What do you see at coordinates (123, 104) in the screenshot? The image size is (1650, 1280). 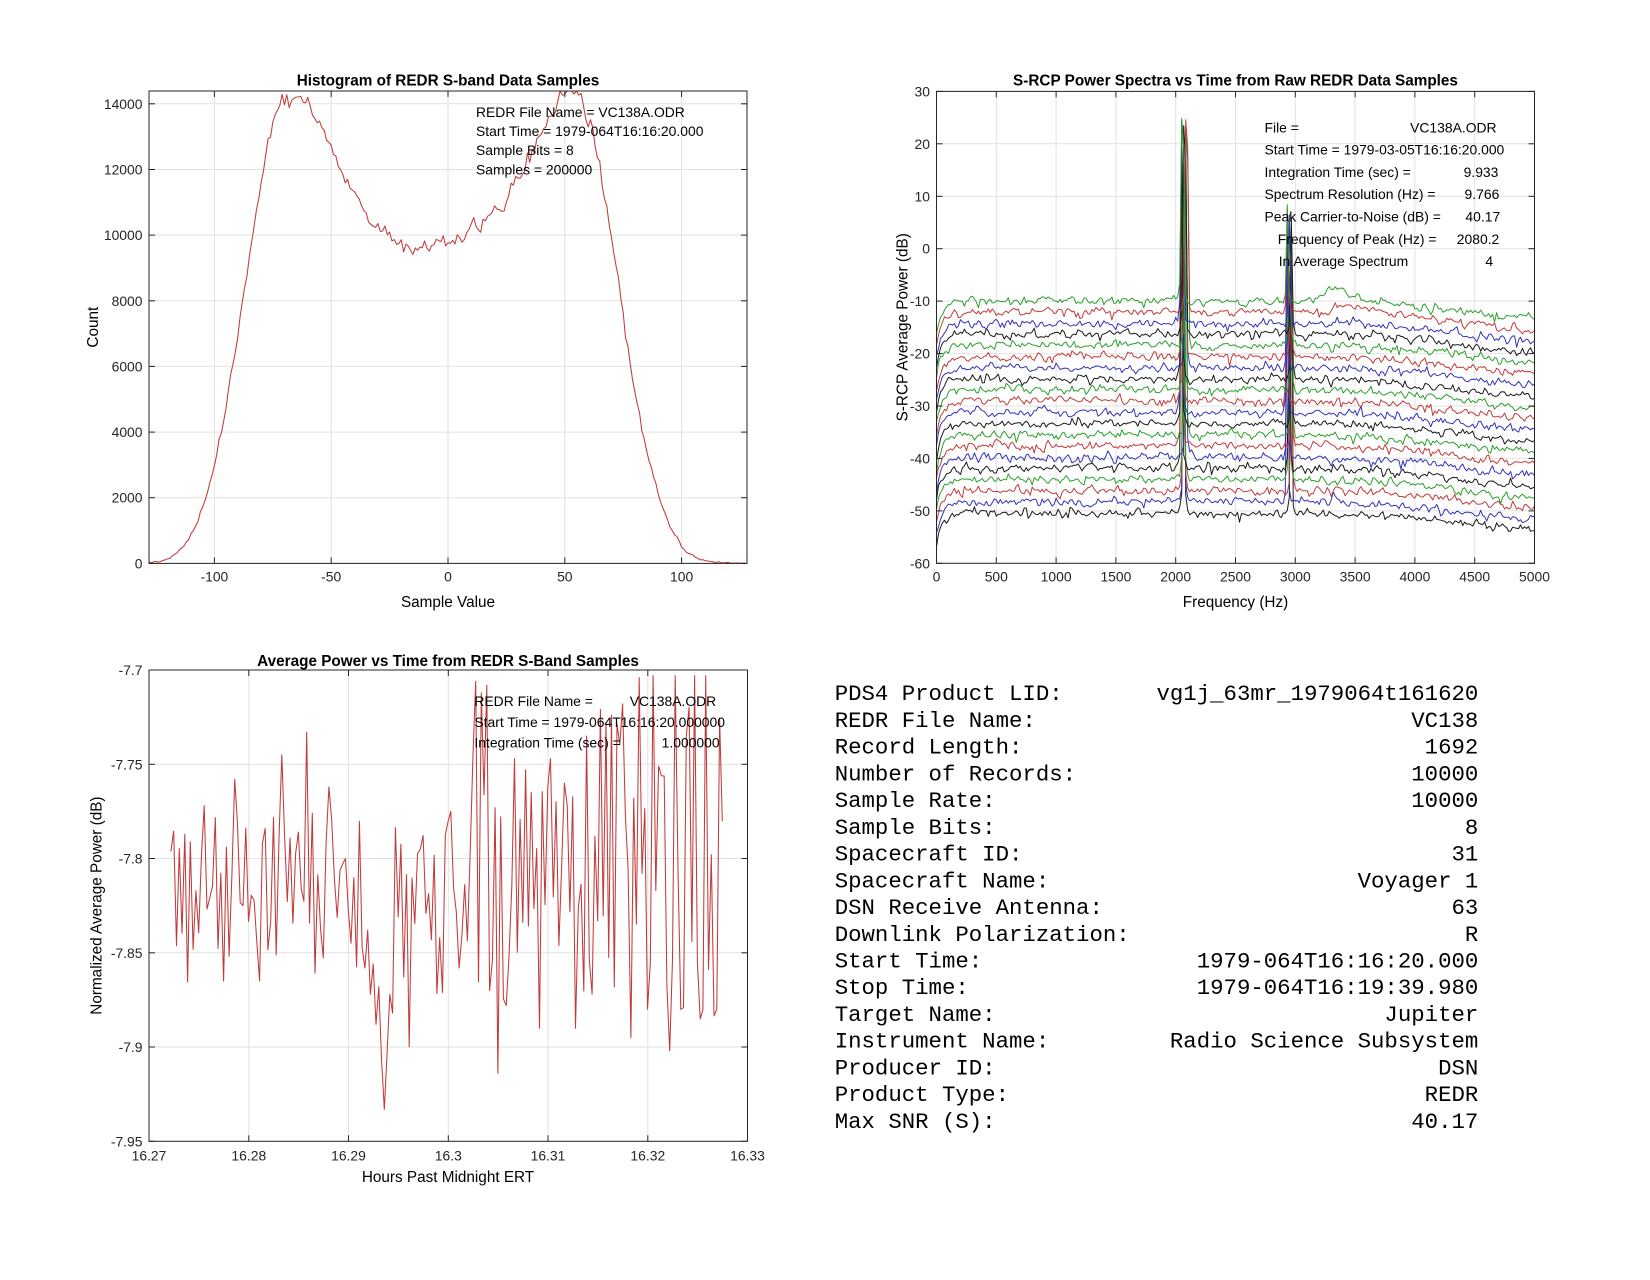 I see `svg-text: 14000` at bounding box center [123, 104].